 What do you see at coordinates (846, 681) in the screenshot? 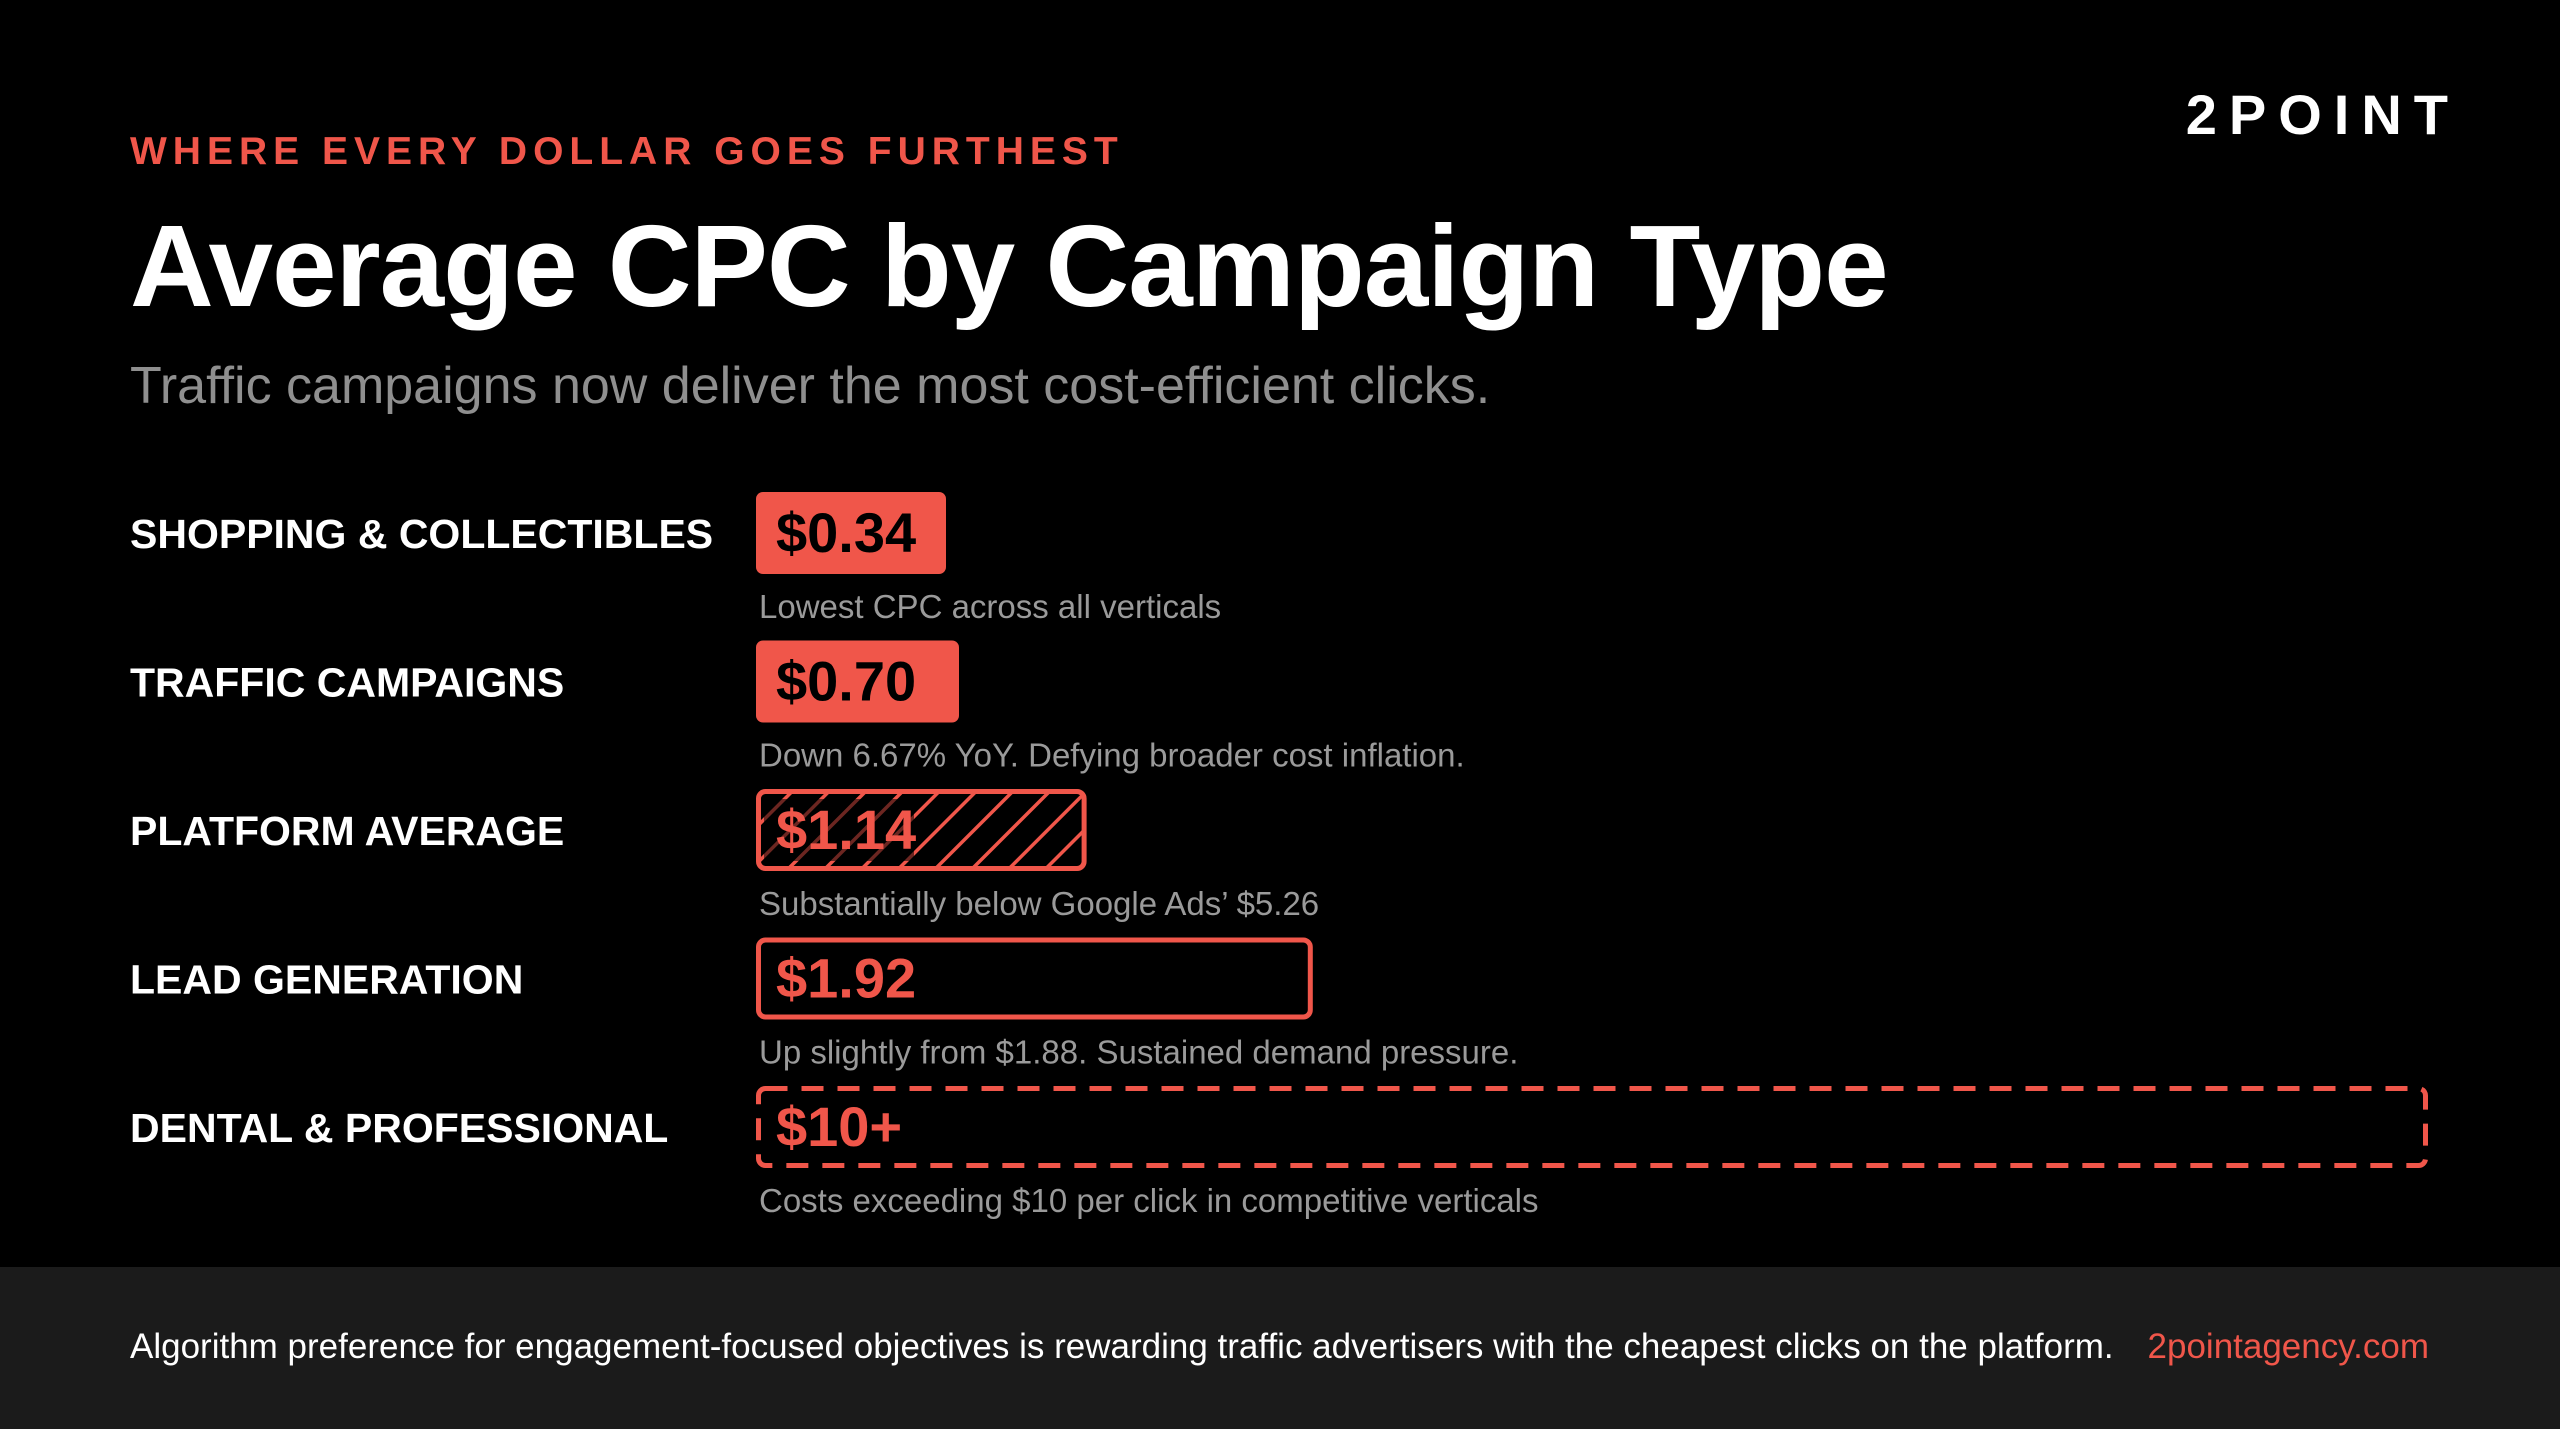
I see `value-label: $0.70` at bounding box center [846, 681].